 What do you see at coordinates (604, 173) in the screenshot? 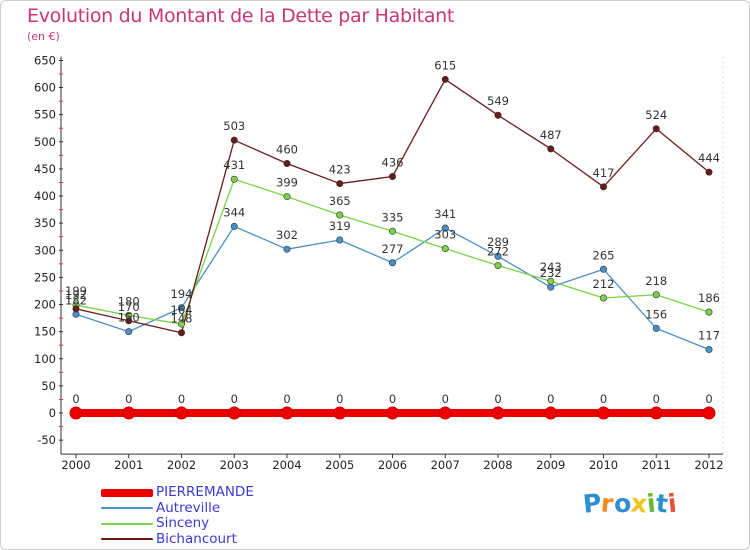
I see `data-label: 417` at bounding box center [604, 173].